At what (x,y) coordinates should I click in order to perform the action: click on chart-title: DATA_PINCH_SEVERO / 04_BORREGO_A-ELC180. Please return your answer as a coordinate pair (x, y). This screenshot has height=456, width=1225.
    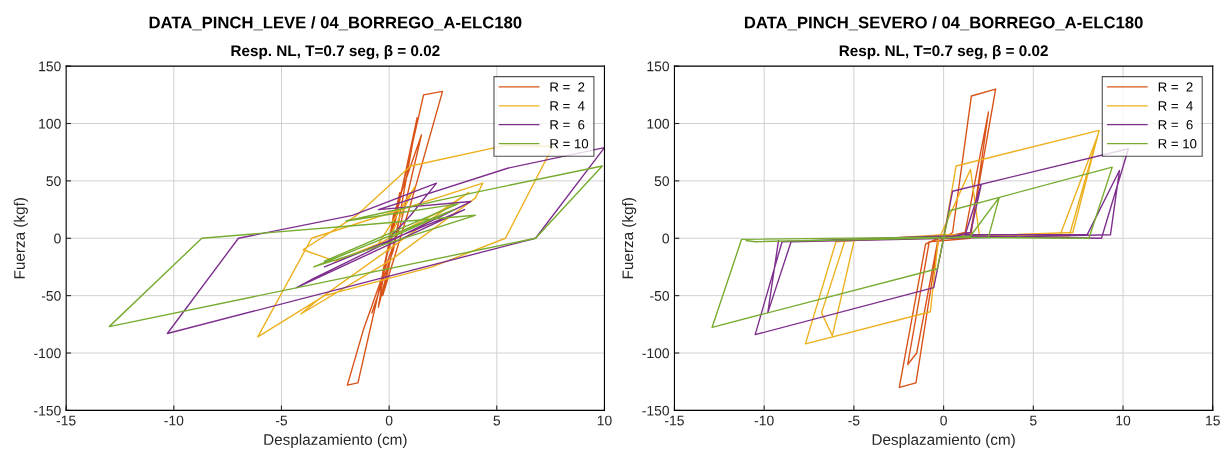
    Looking at the image, I should click on (943, 23).